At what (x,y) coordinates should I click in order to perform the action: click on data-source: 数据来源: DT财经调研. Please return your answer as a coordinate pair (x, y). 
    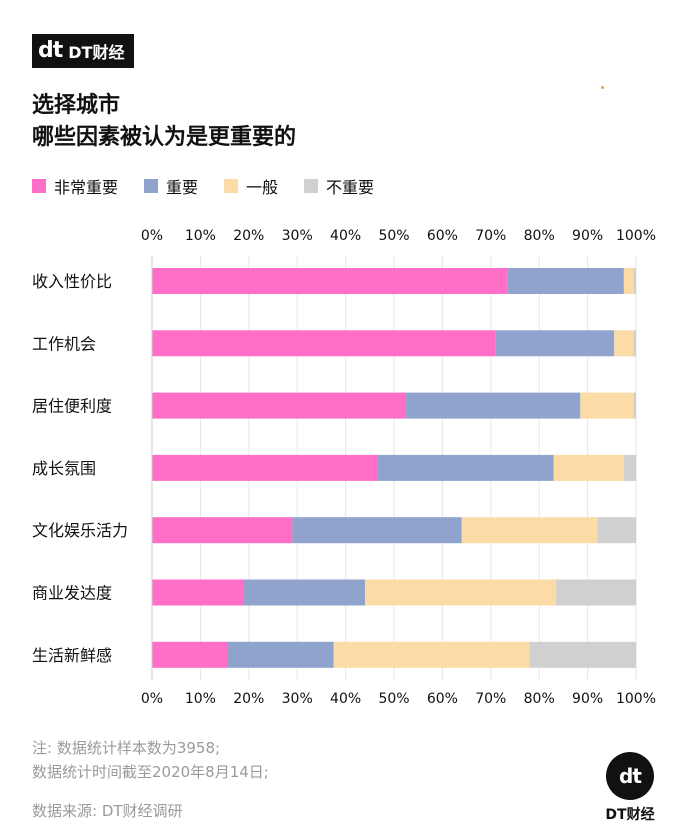
    Looking at the image, I should click on (107, 811).